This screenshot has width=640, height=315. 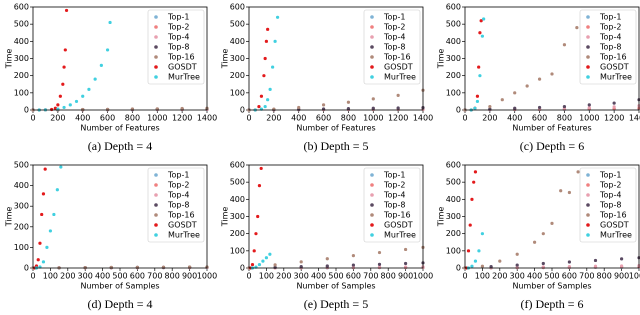 I want to click on y-tick-label: 100, so click(x=21, y=247).